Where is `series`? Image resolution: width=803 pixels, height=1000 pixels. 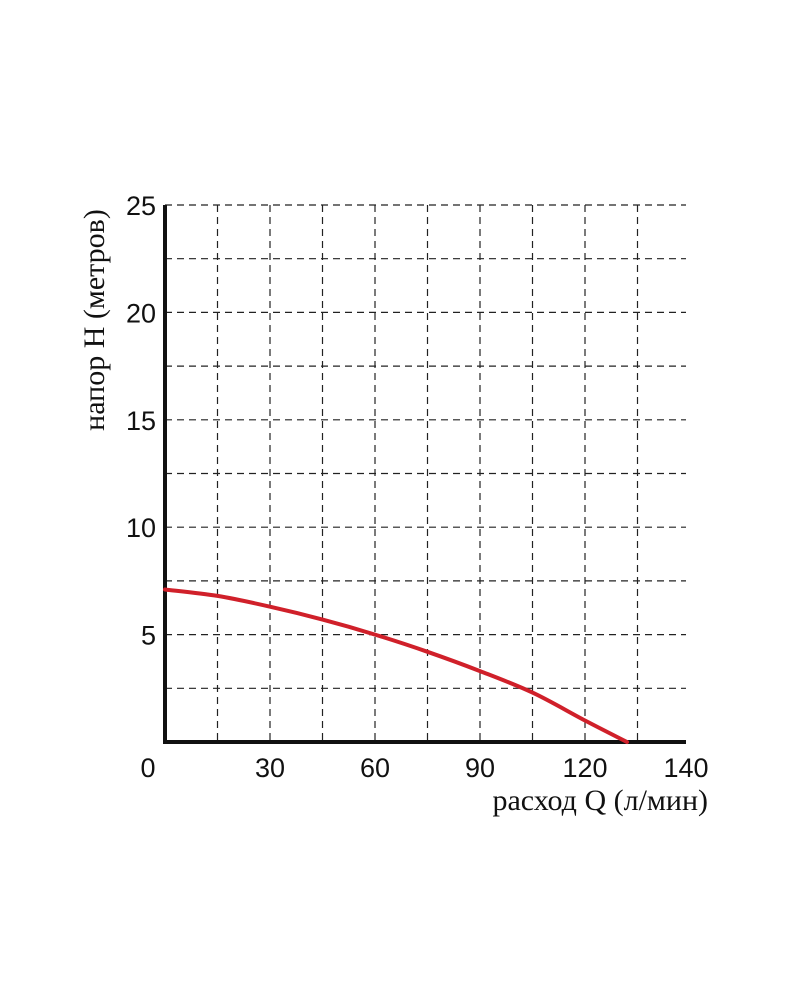
series is located at coordinates (396, 665).